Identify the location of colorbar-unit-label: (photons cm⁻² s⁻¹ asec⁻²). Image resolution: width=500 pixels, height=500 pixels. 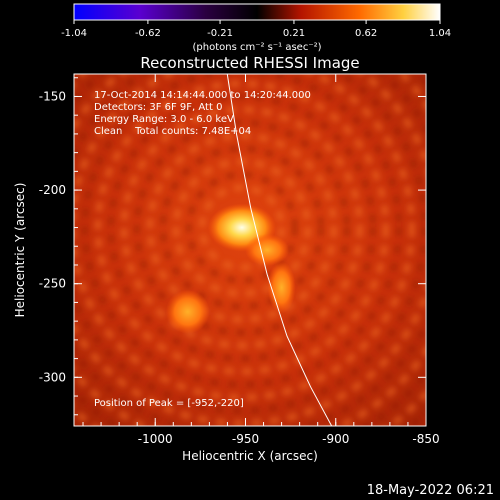
(256, 47).